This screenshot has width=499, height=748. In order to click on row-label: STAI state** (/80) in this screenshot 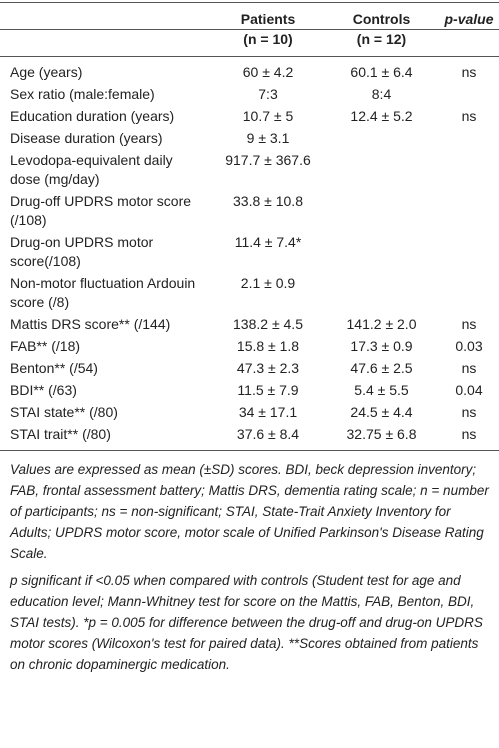, I will do `click(64, 412)`.